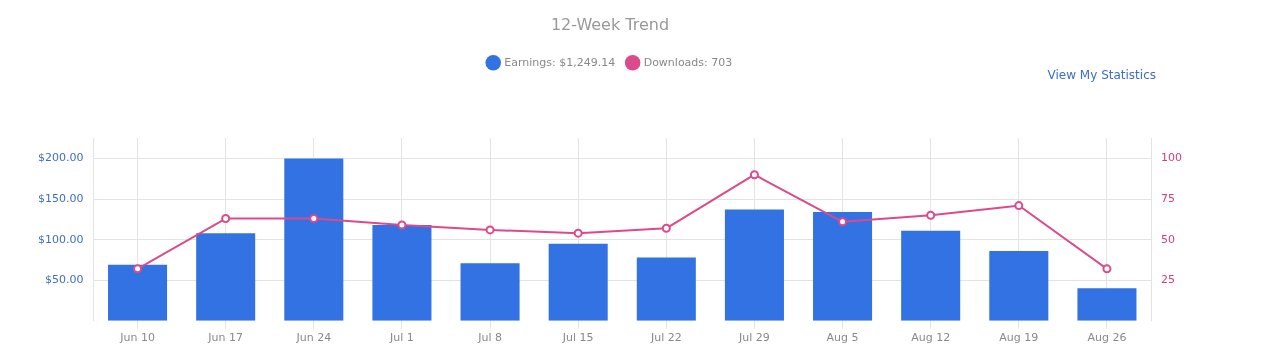 The width and height of the screenshot is (1280, 357). I want to click on legend-label: Downloads: 703, so click(688, 62).